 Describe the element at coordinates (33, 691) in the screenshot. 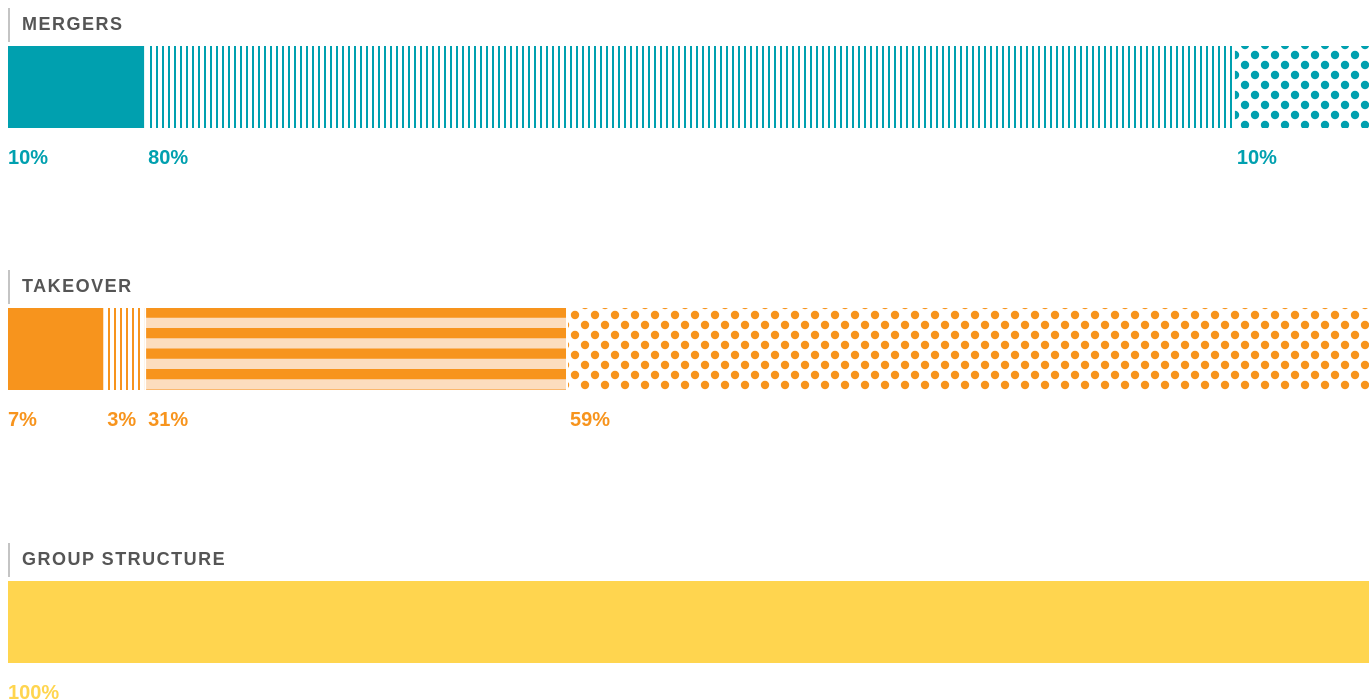

I see `segment-value-label: 100%` at that location.